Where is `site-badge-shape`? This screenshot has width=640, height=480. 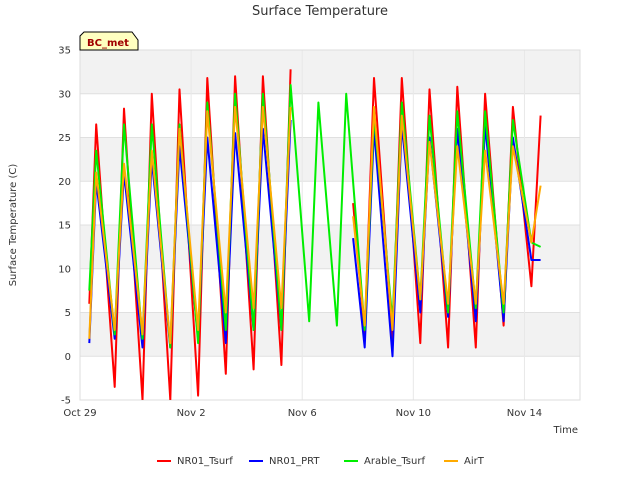
site-badge-shape is located at coordinates (109, 41).